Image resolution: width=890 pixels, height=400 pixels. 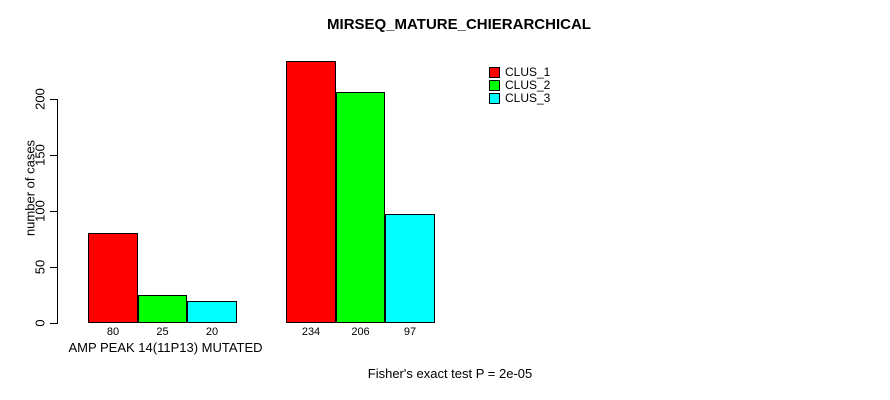 What do you see at coordinates (40, 155) in the screenshot?
I see `y-tick-label: 150` at bounding box center [40, 155].